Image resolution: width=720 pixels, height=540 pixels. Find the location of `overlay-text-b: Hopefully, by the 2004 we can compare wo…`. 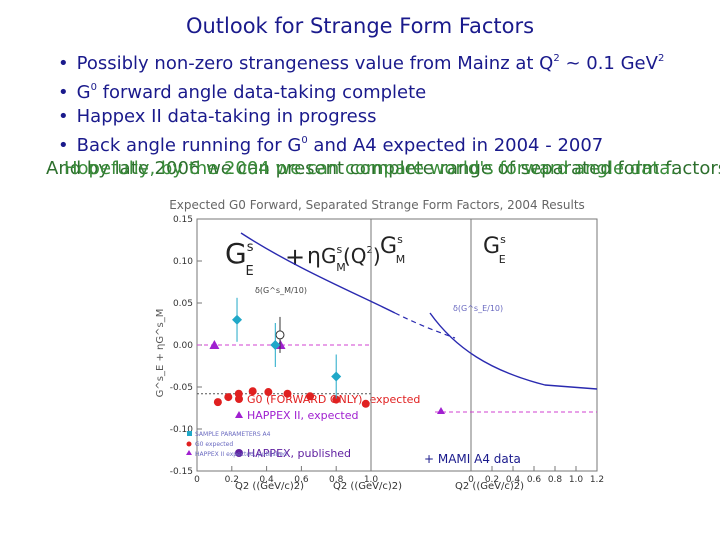

overlay-text-b: Hopefully, by the 2004 we can compare wo… is located at coordinates (370, 168).